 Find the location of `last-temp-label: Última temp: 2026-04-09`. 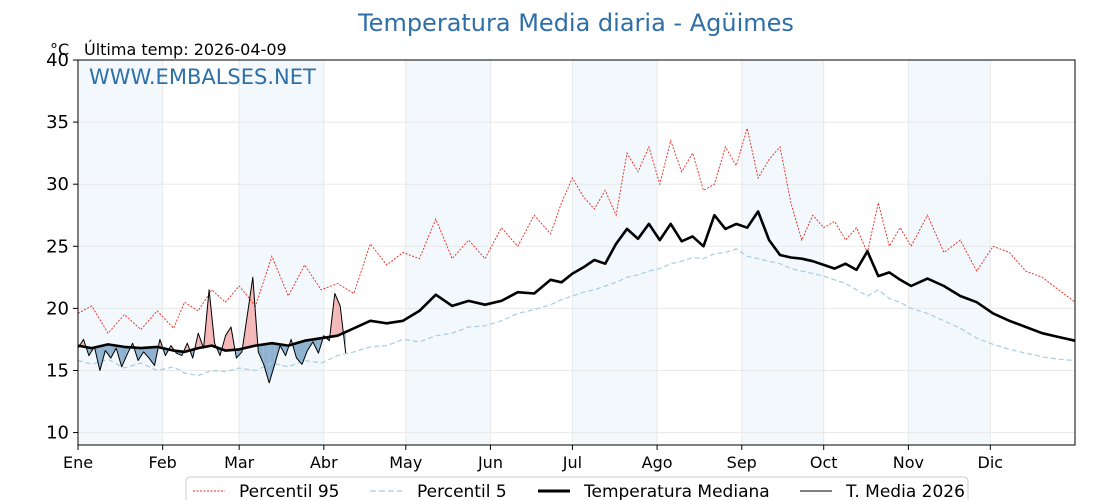

last-temp-label: Última temp: 2026-04-09 is located at coordinates (185, 49).